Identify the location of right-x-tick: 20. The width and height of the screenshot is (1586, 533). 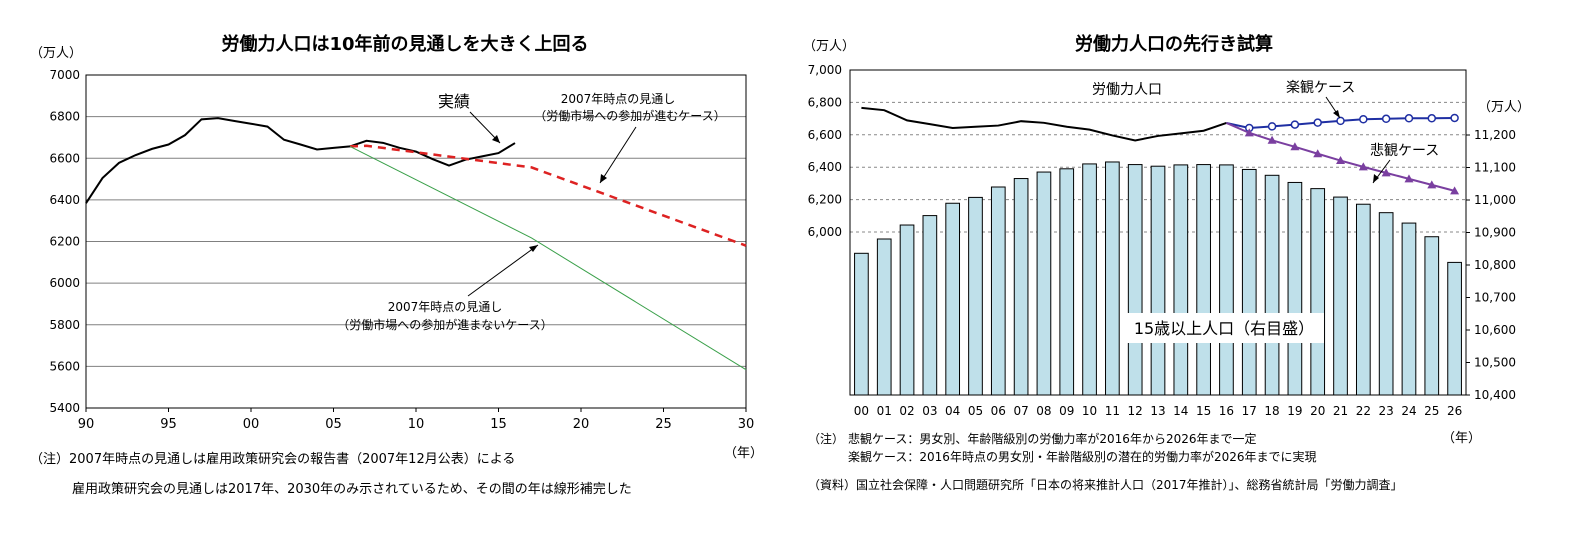
(1317, 411).